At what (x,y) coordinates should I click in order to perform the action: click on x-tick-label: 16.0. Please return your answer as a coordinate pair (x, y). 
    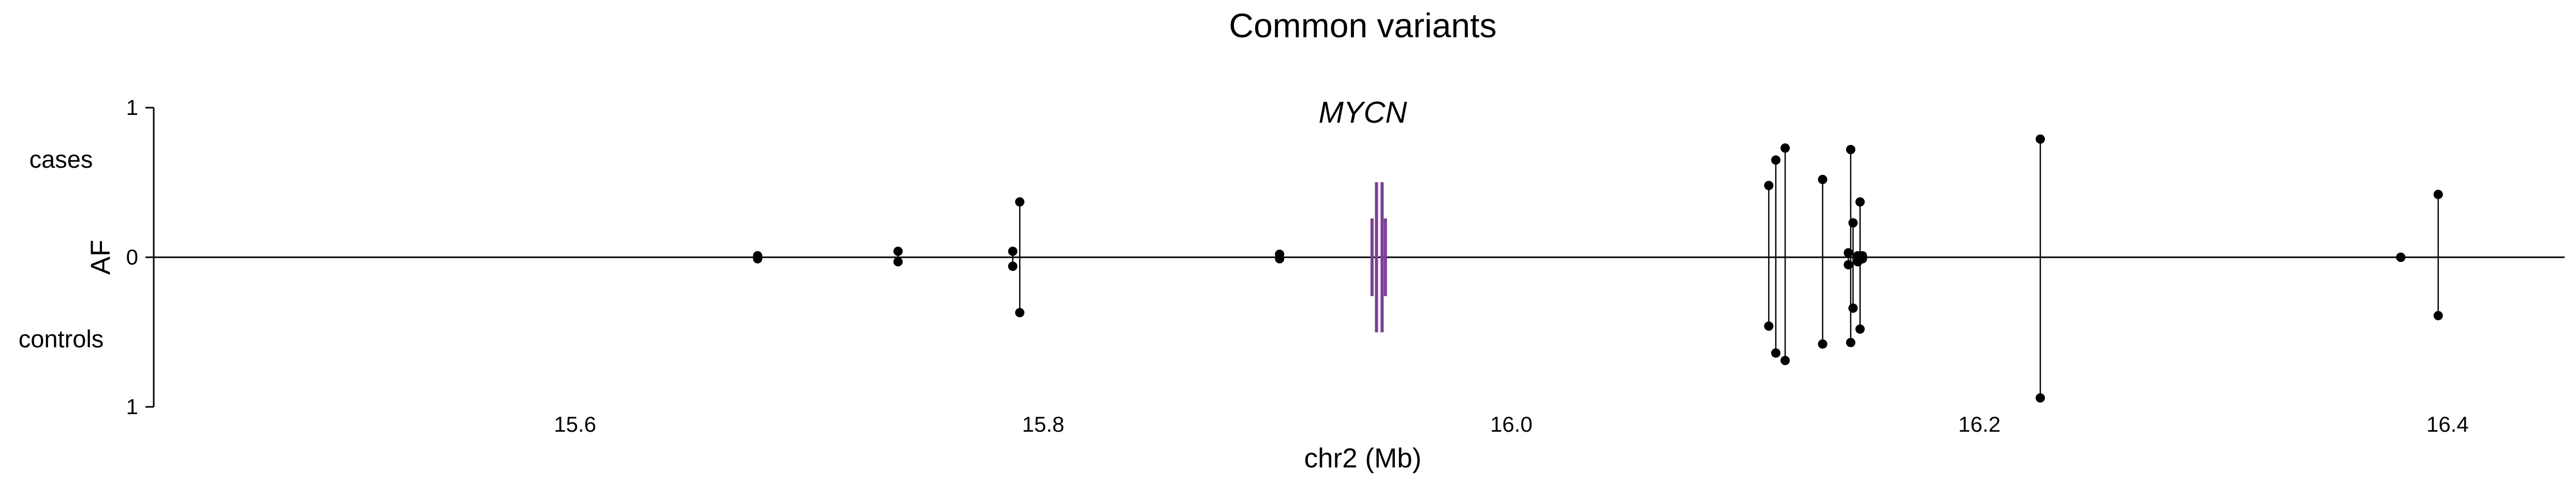
    Looking at the image, I should click on (1512, 424).